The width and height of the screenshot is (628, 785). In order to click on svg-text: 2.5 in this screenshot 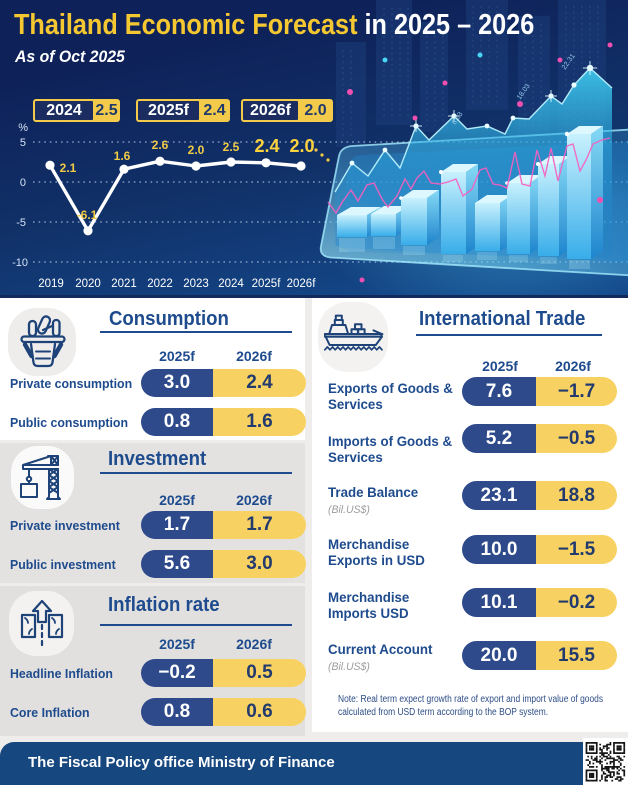, I will do `click(231, 147)`.